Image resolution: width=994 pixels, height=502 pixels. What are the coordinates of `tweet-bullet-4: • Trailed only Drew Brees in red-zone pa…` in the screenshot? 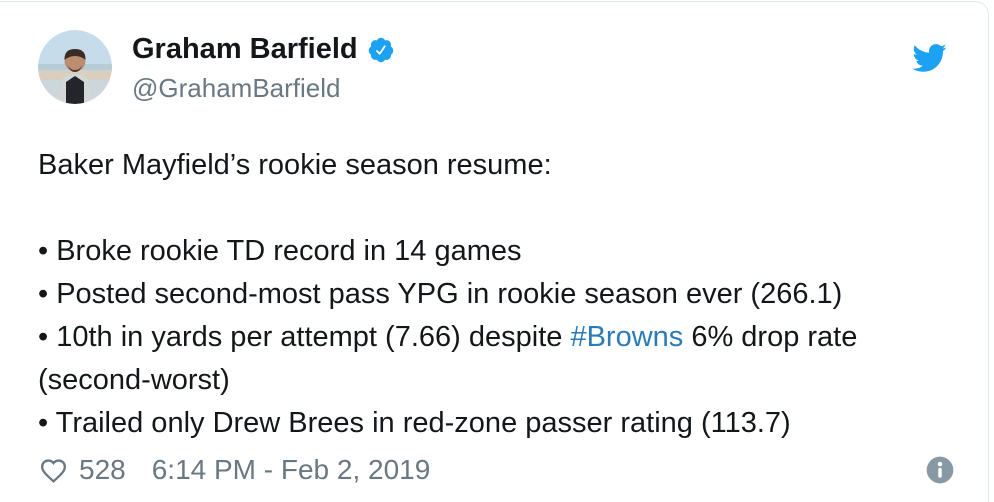 It's located at (414, 423).